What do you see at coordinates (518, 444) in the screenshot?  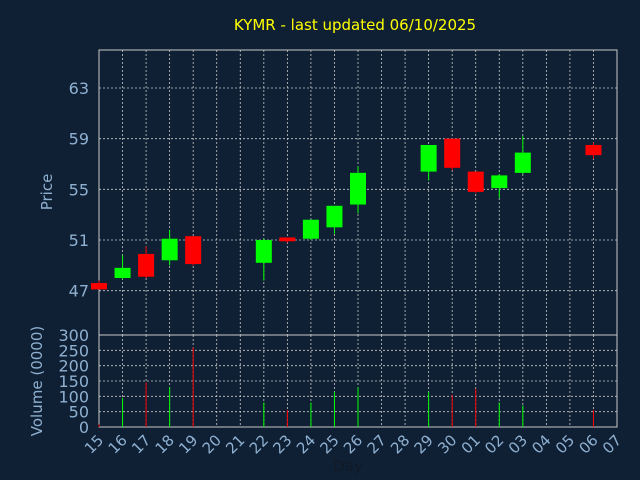 I see `x-tick-label: 03` at bounding box center [518, 444].